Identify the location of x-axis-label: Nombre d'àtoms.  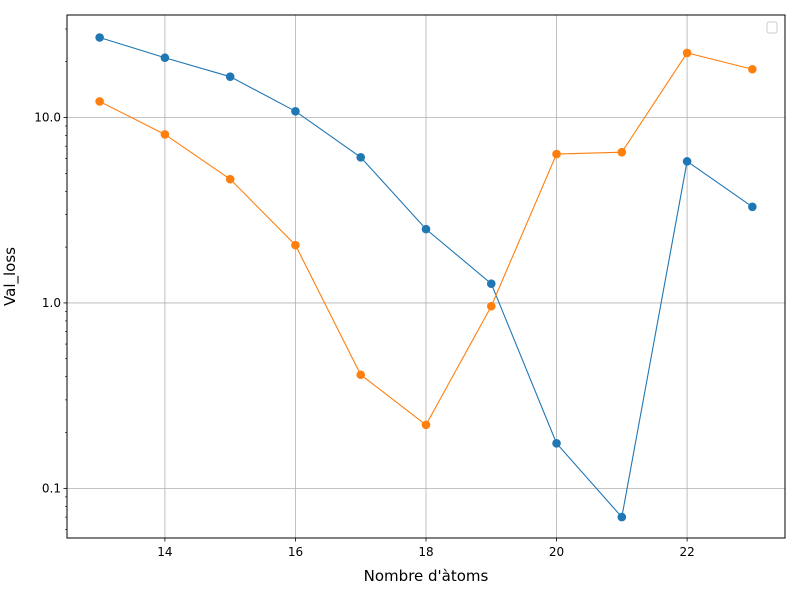
(426, 576).